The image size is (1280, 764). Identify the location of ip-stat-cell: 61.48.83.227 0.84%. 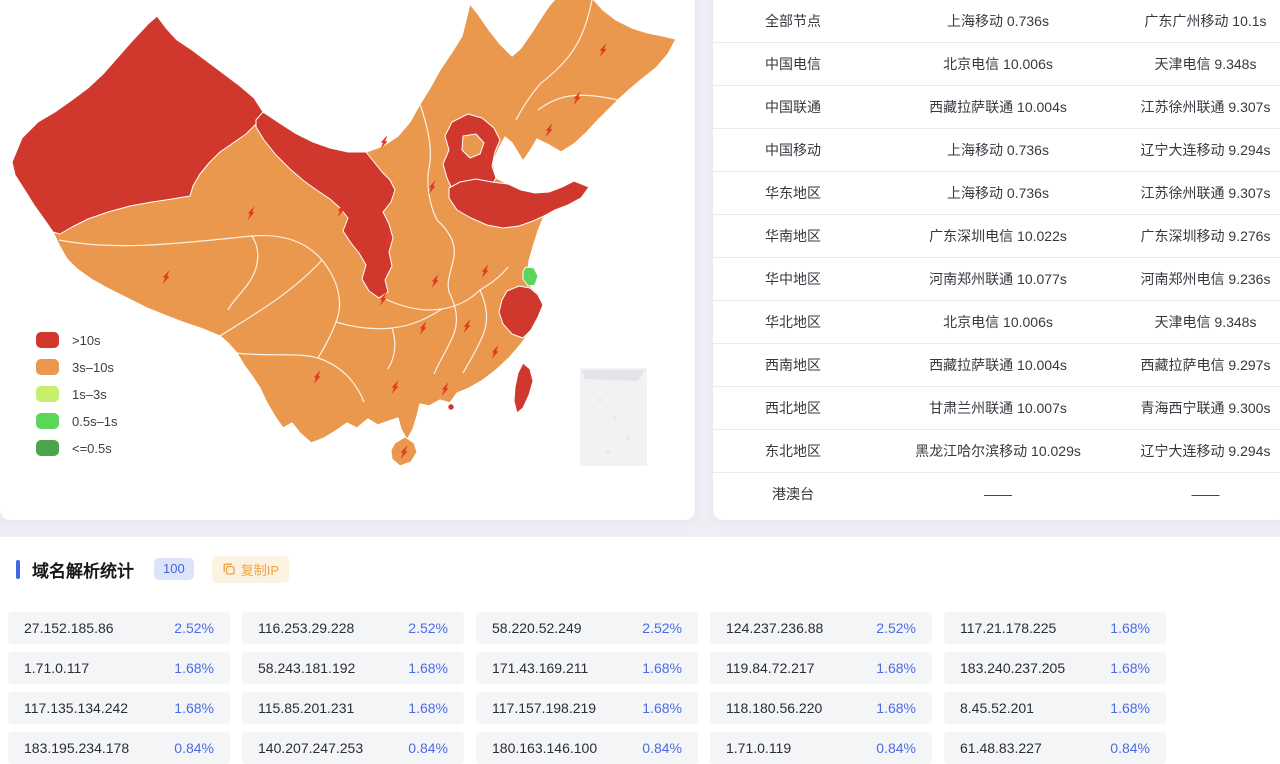
(1055, 748).